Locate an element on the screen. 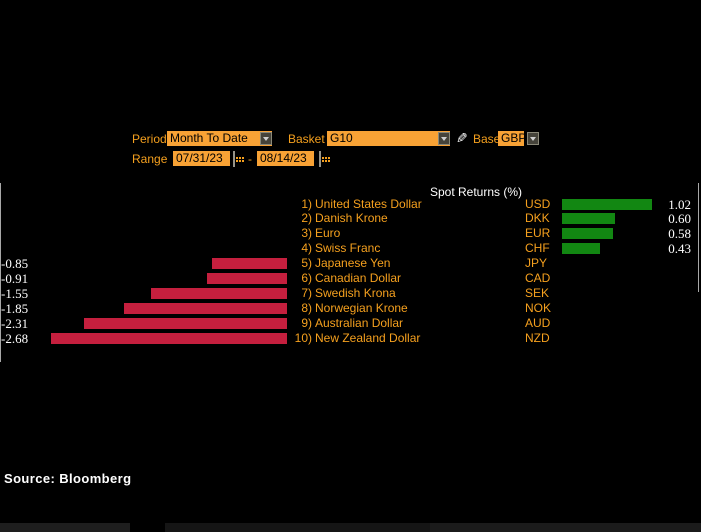 Image resolution: width=701 pixels, height=532 pixels. return-value: -0.91 is located at coordinates (15, 279).